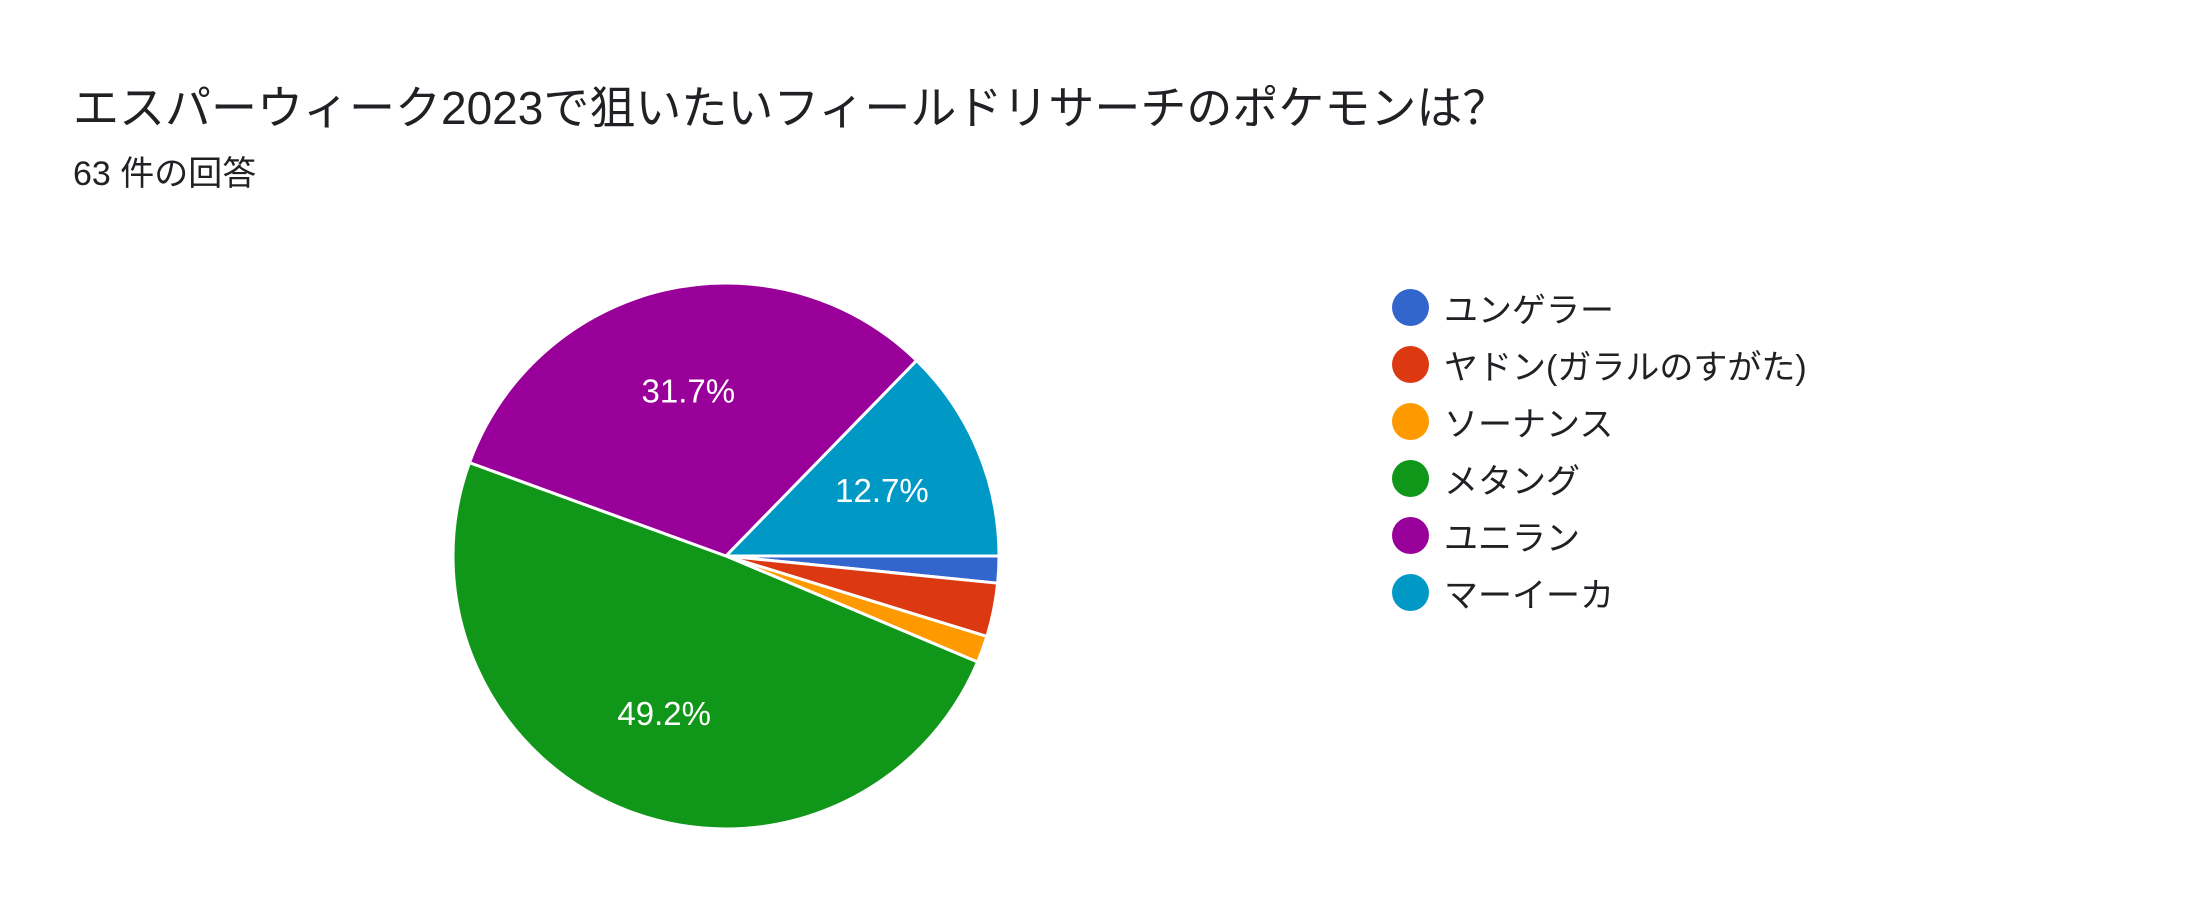 Image resolution: width=2193 pixels, height=924 pixels. Describe the element at coordinates (1625, 368) in the screenshot. I see `legend-label: ヤドン(ガラルのすがた)` at that location.